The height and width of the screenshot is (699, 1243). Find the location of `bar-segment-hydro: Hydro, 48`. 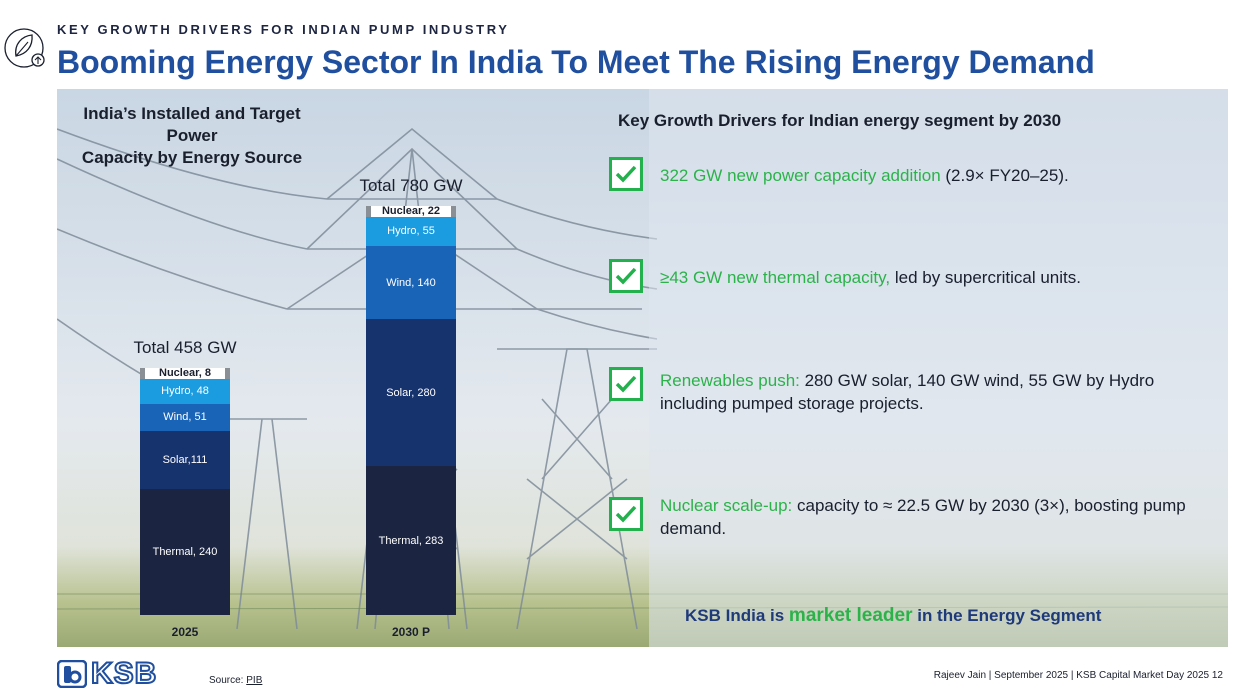

bar-segment-hydro: Hydro, 48 is located at coordinates (185, 391).